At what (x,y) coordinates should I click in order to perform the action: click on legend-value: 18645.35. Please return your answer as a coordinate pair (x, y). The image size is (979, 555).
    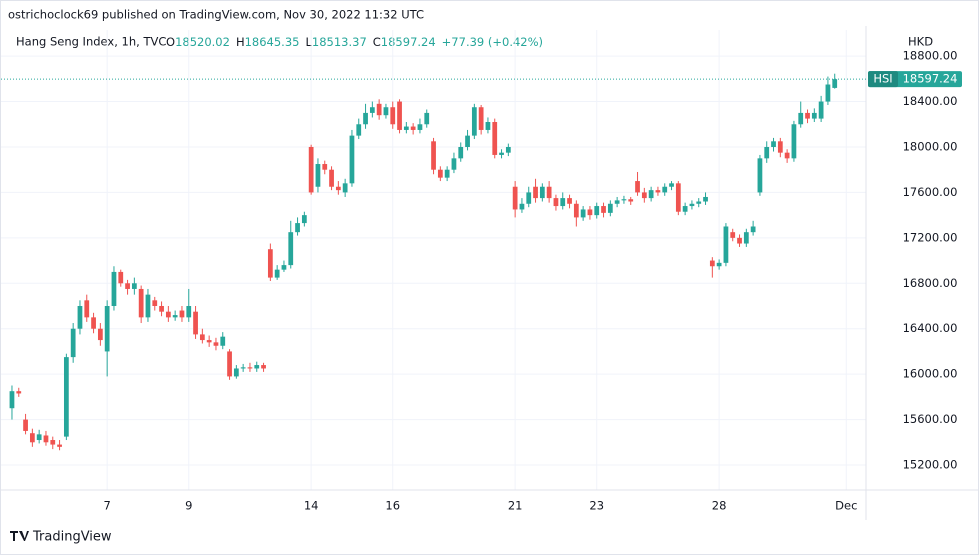
    Looking at the image, I should click on (272, 42).